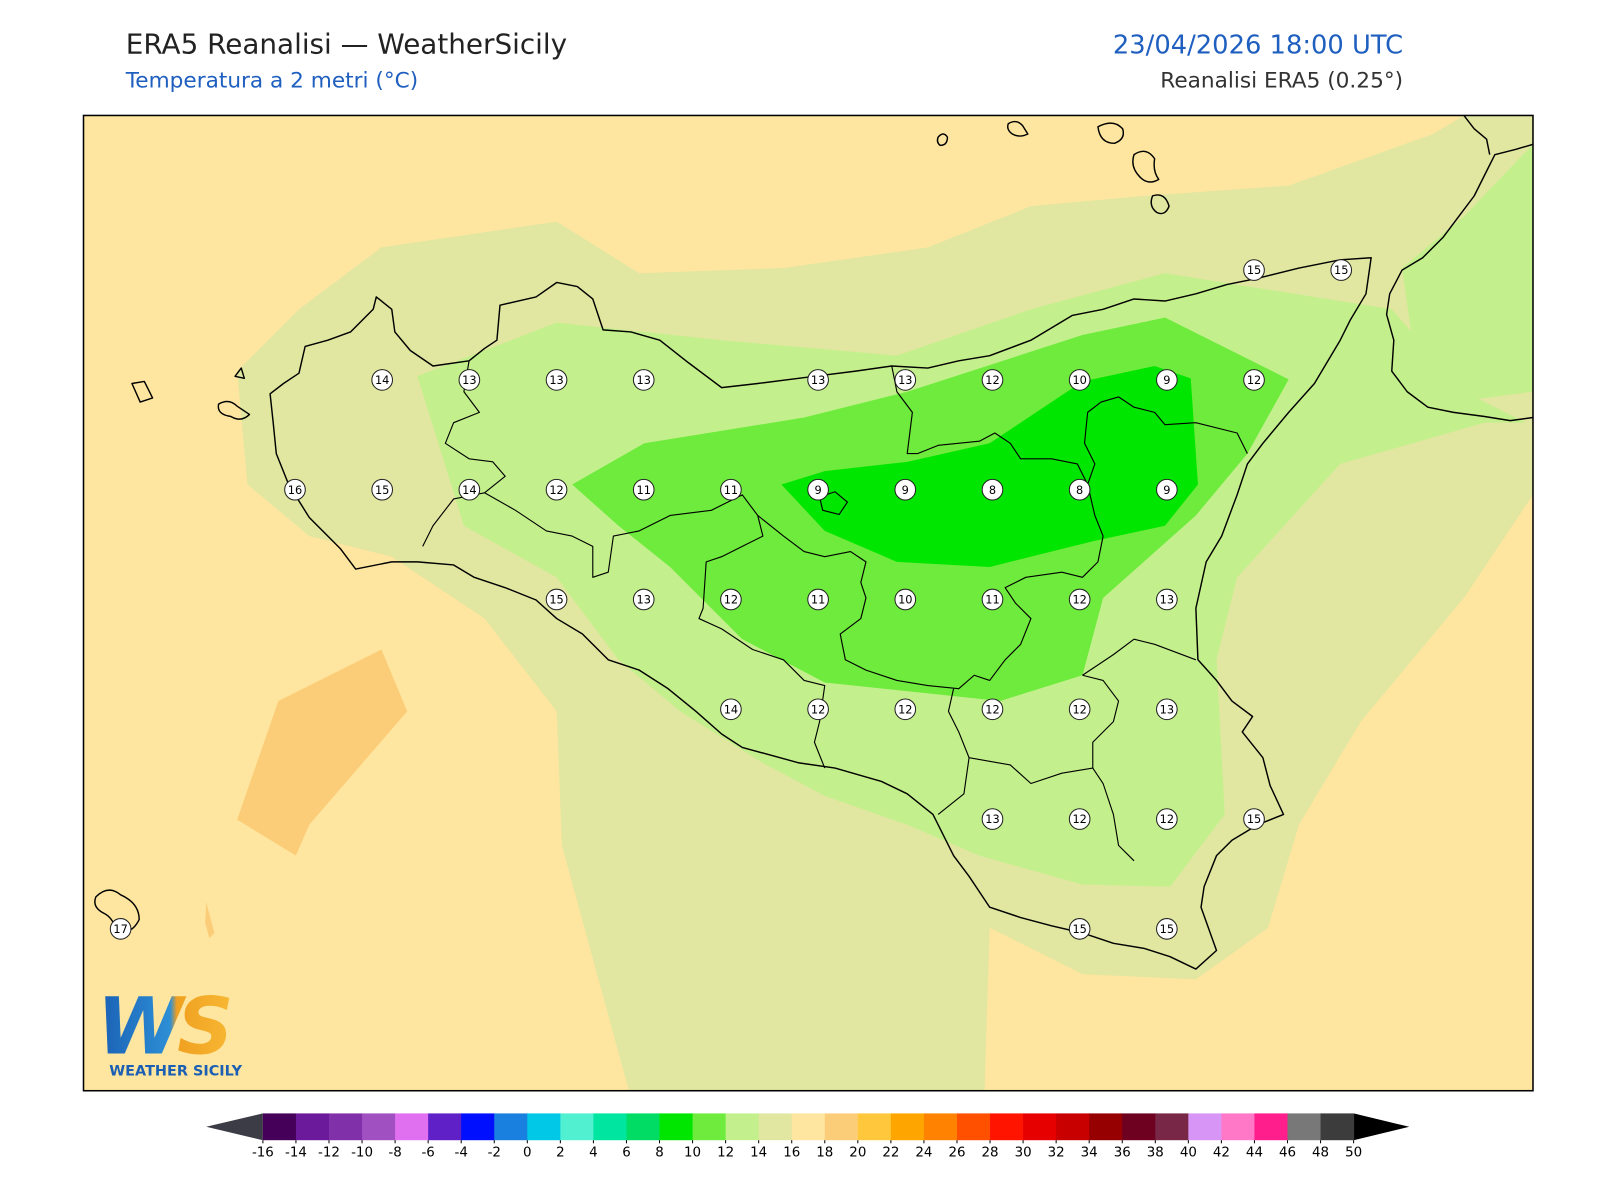  I want to click on source: Reanalisi ERA5 (0.25°), so click(1281, 81).